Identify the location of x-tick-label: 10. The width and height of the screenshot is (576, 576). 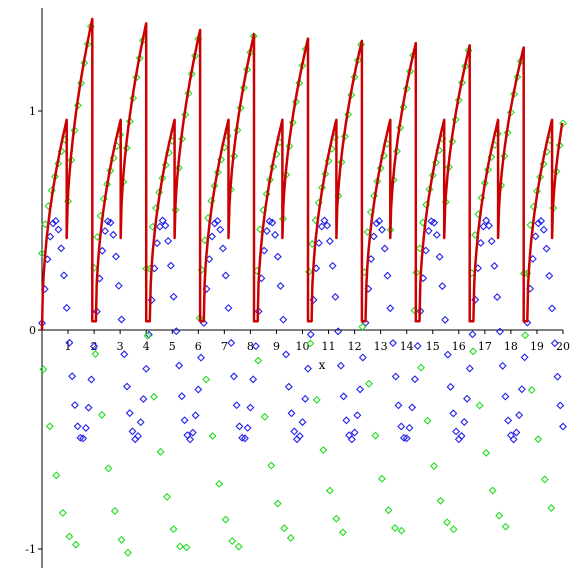
(303, 346).